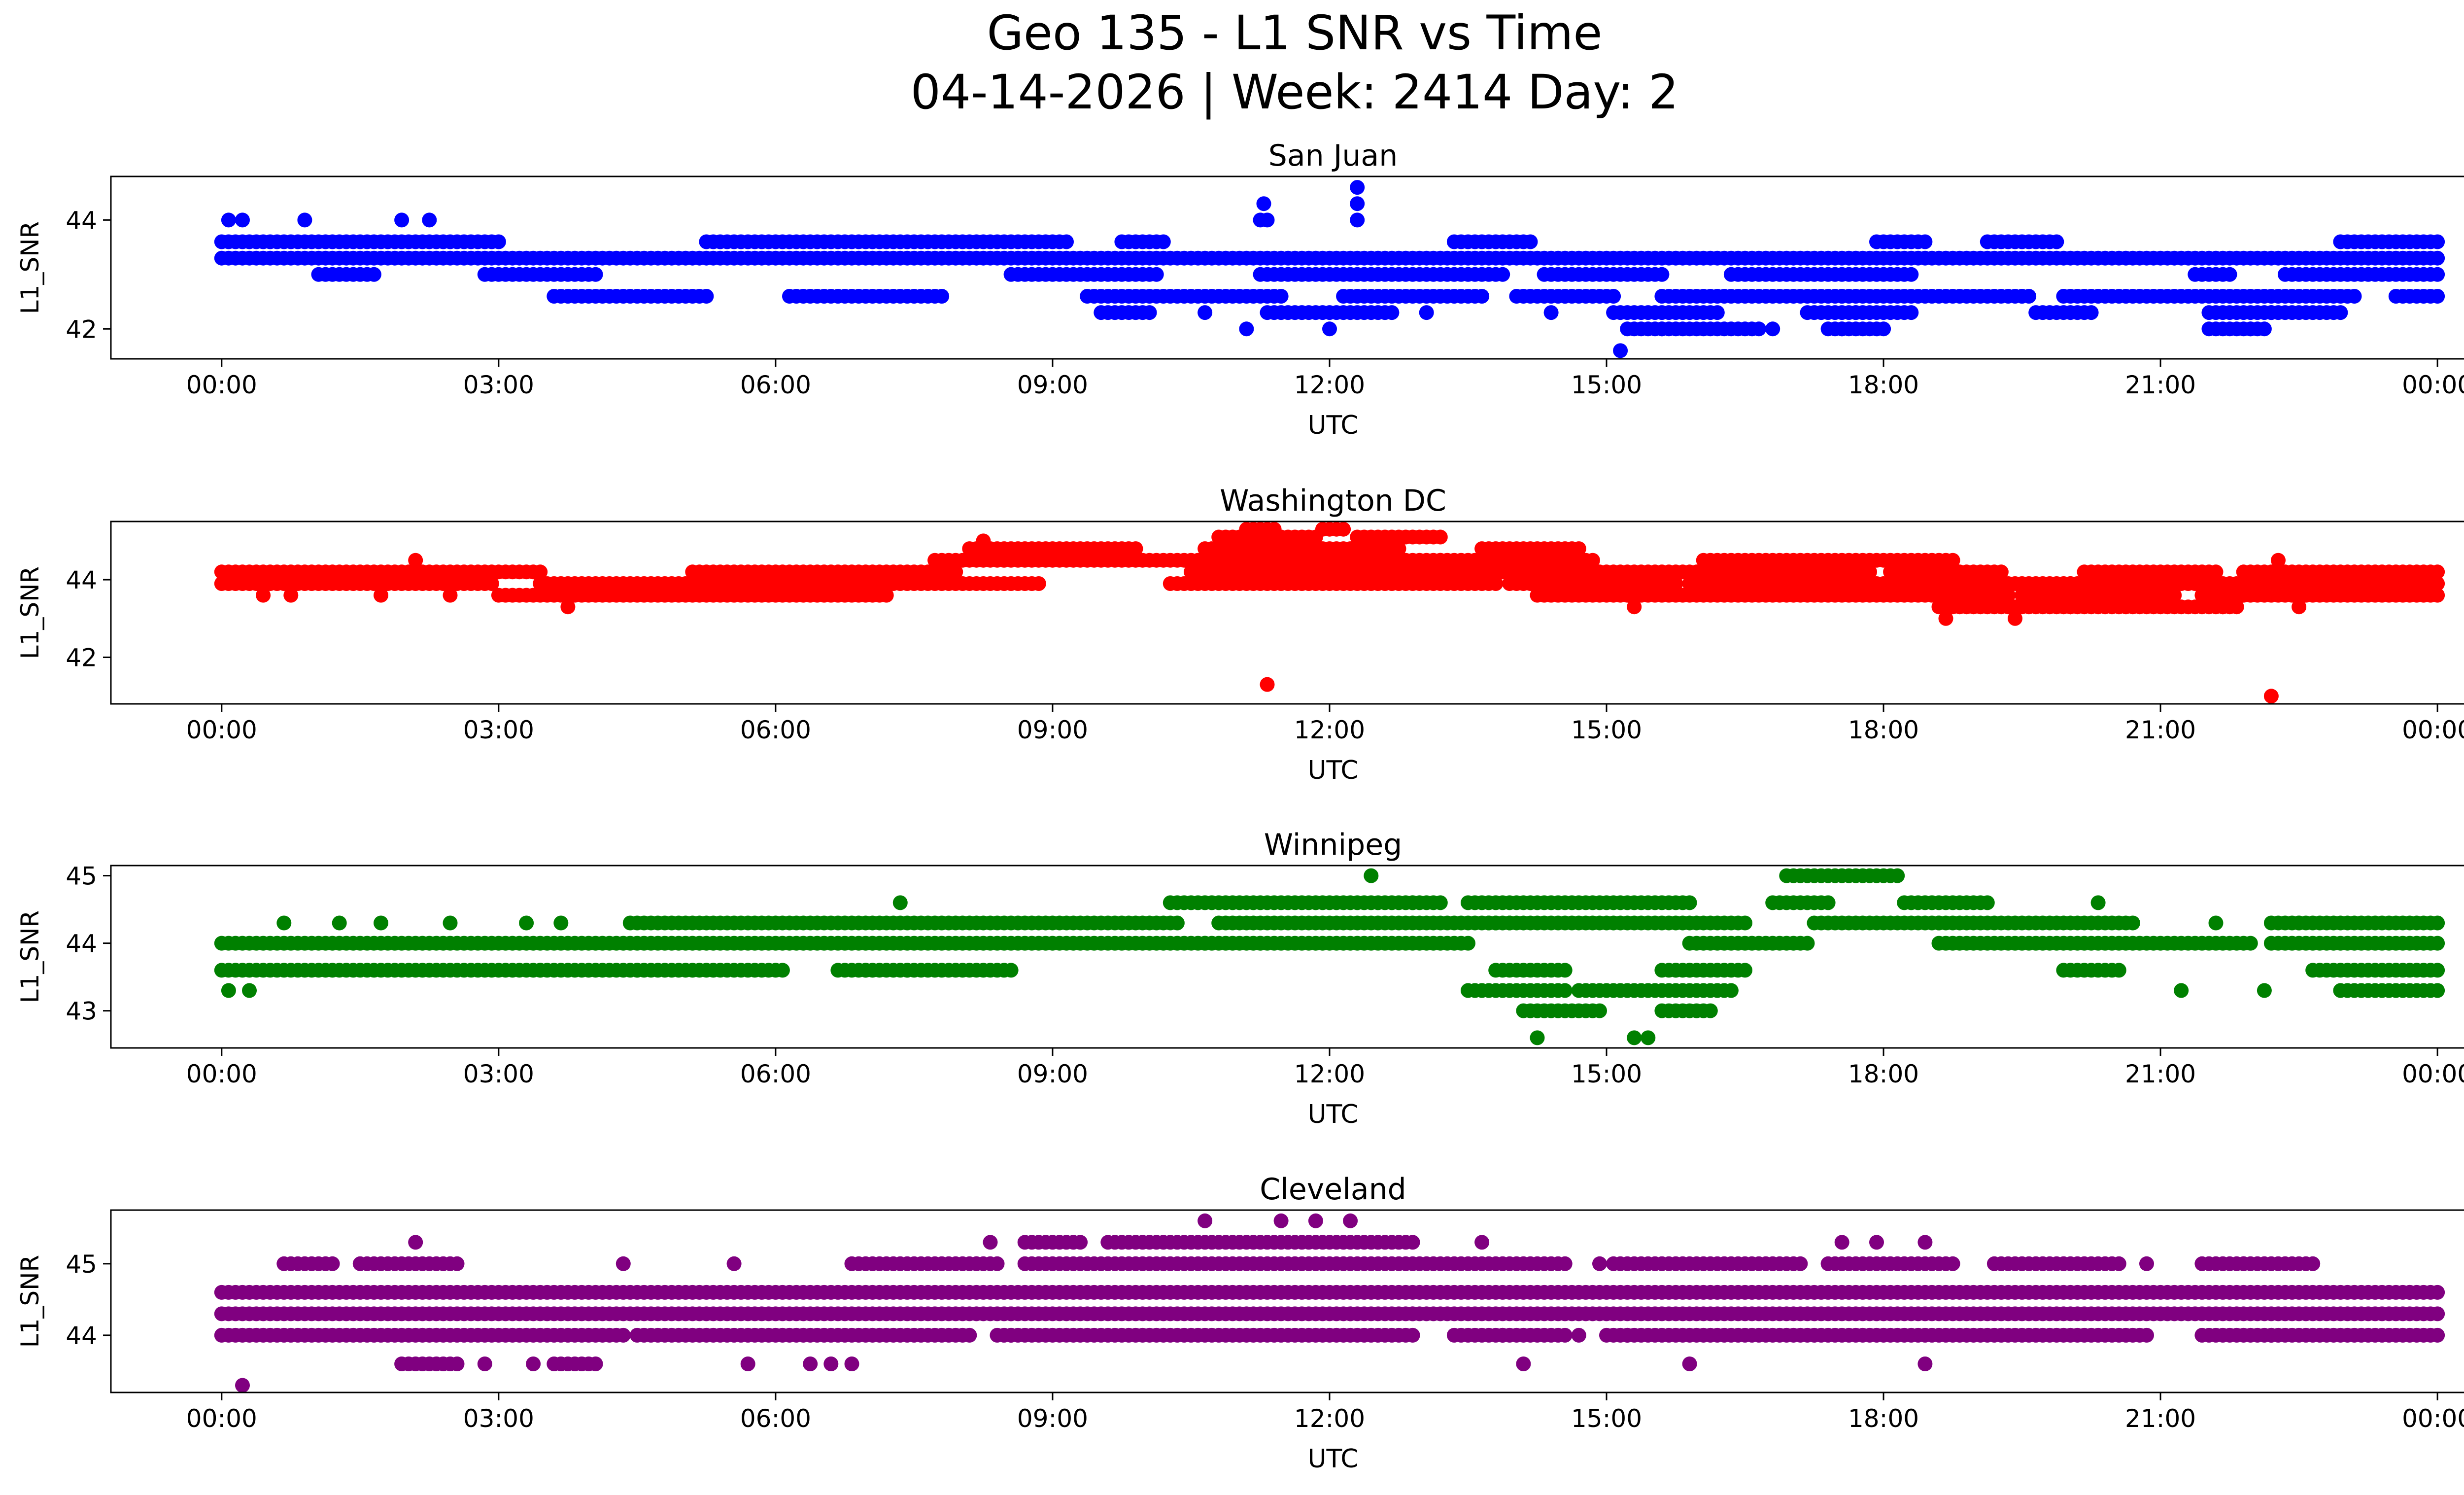 Image resolution: width=2464 pixels, height=1495 pixels. What do you see at coordinates (81, 1011) in the screenshot?
I see `y-tick-label: 43` at bounding box center [81, 1011].